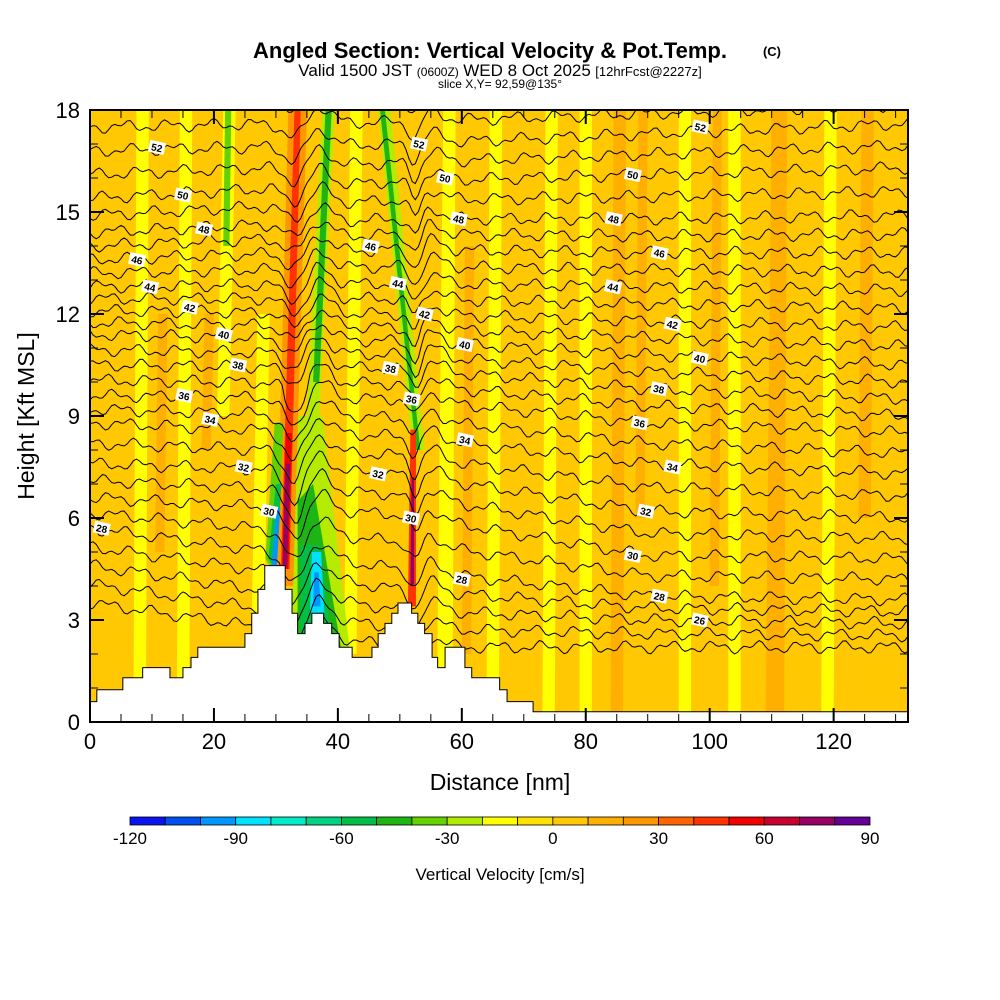 The image size is (1000, 1000). I want to click on label-text: 26, so click(700, 621).